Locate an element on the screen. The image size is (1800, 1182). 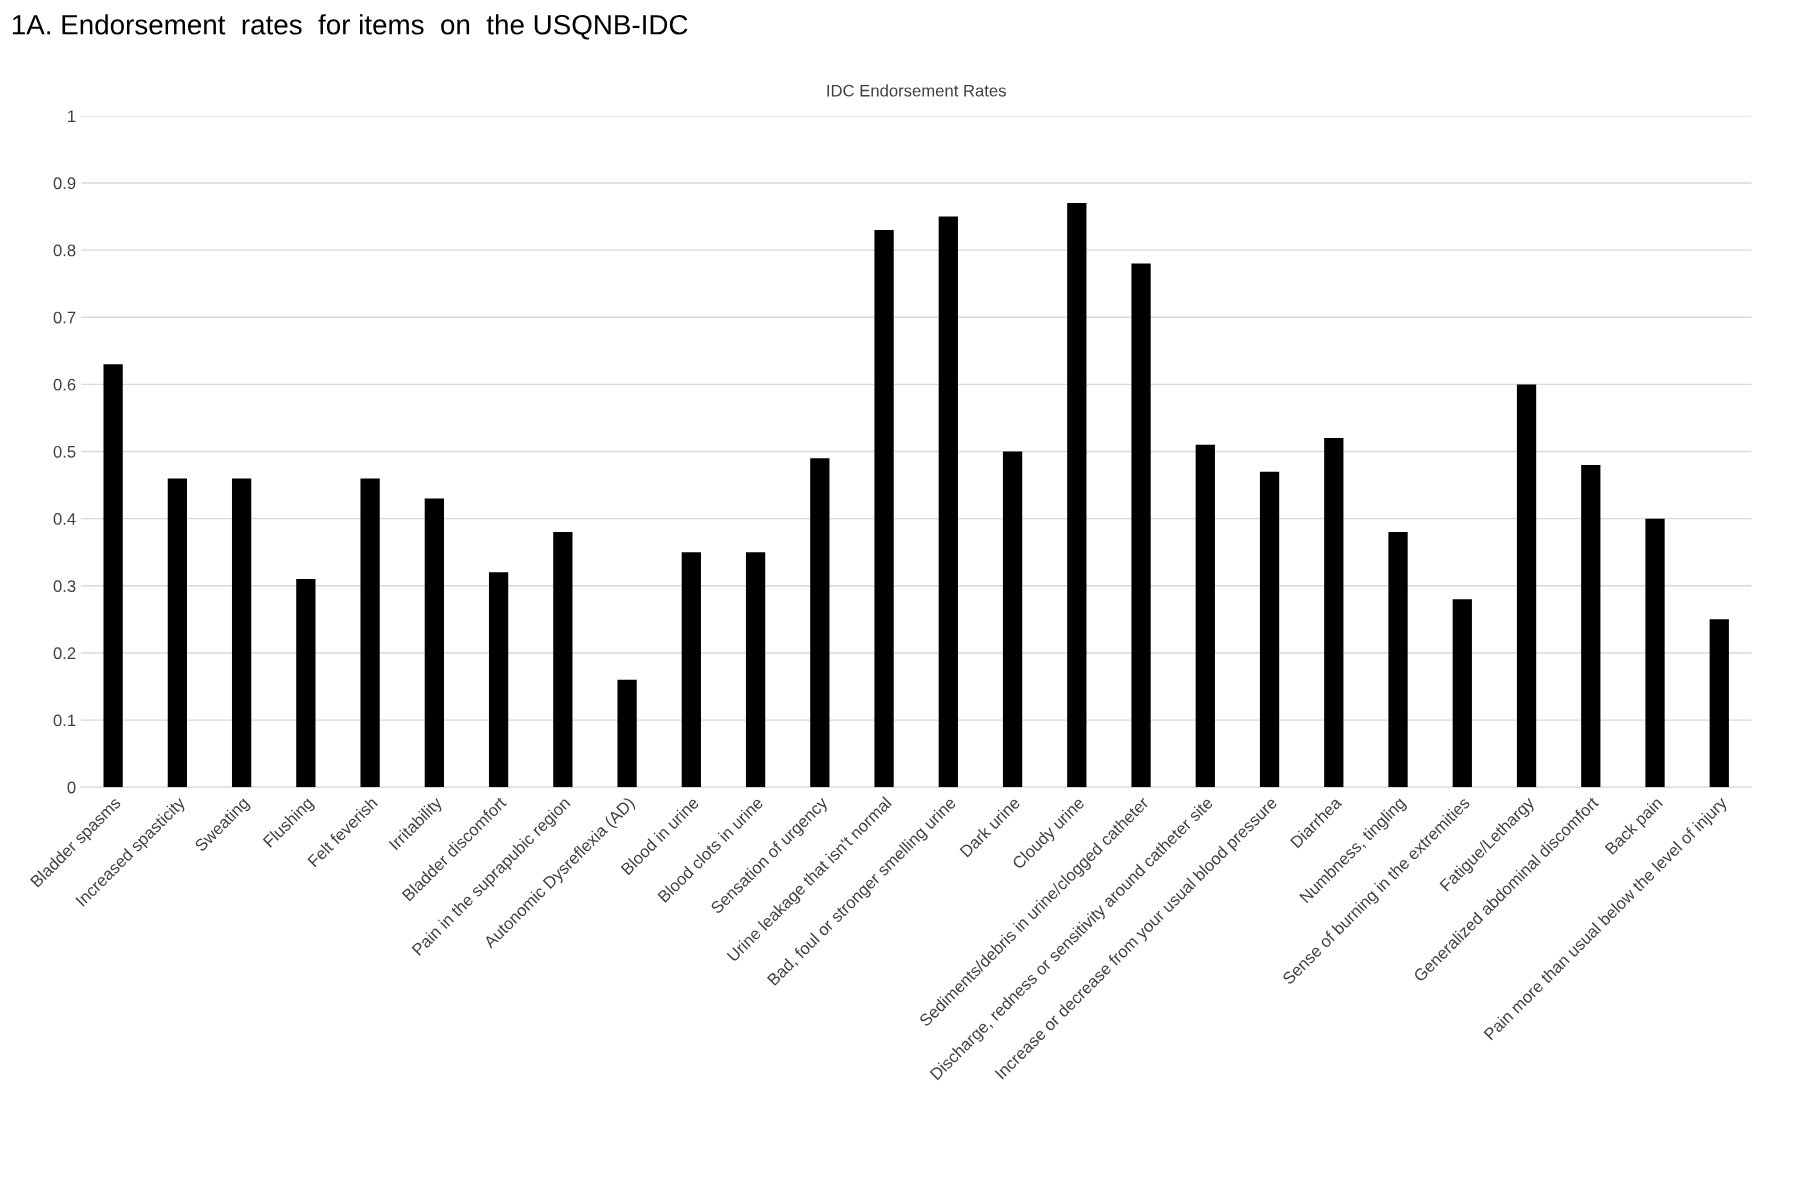
y-tick-label: 1 is located at coordinates (72, 116).